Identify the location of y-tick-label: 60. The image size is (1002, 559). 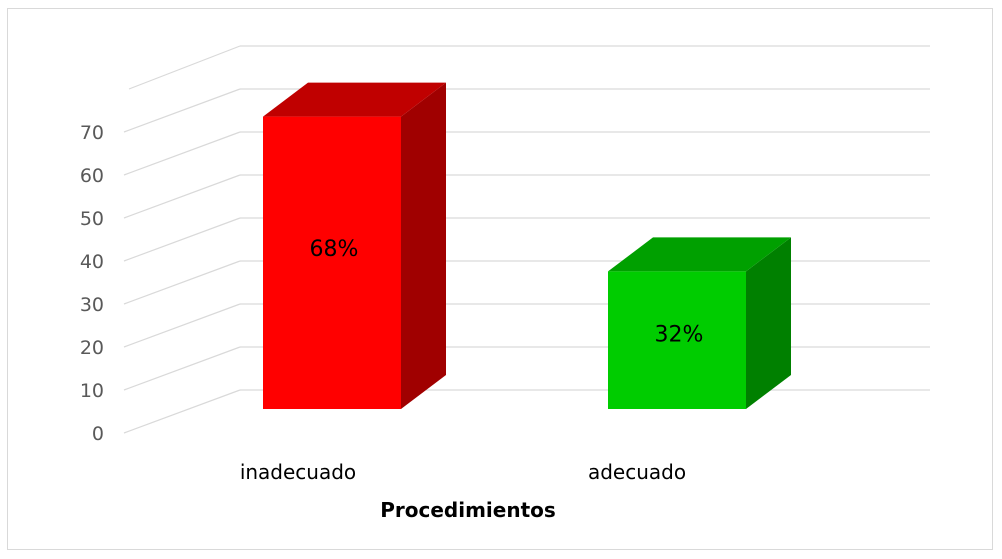
(92, 176).